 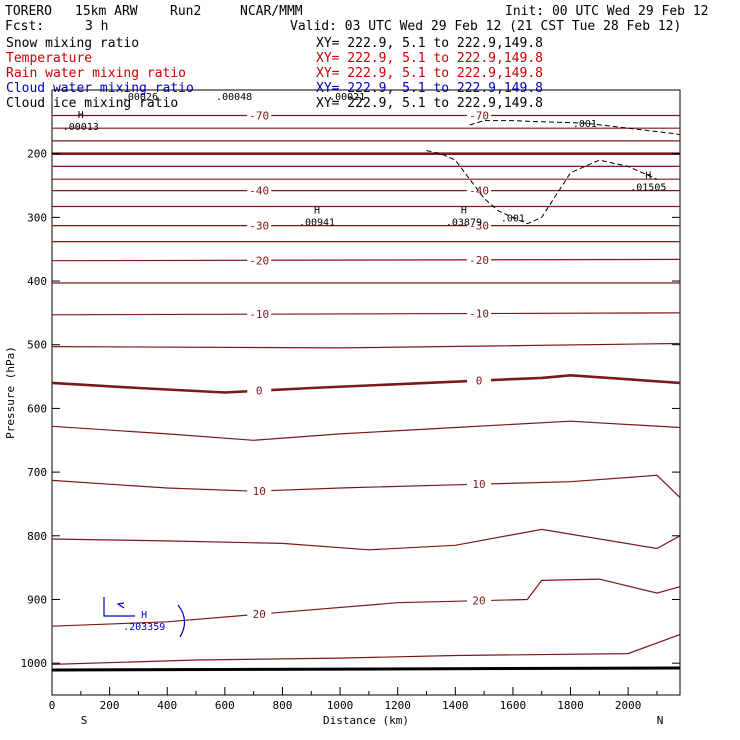 What do you see at coordinates (37, 281) in the screenshot?
I see `y-tick-label: 400` at bounding box center [37, 281].